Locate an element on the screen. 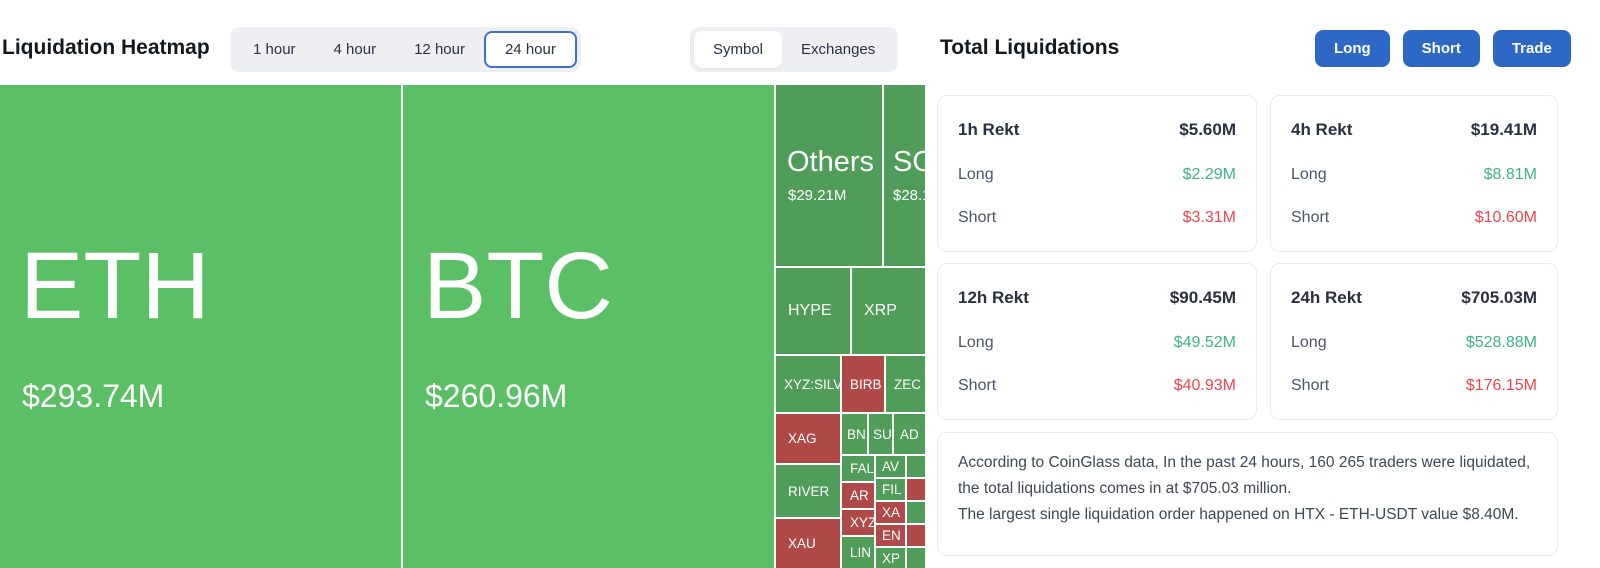 This screenshot has height=568, width=1600. treemap-tile-xrp: XRP is located at coordinates (888, 311).